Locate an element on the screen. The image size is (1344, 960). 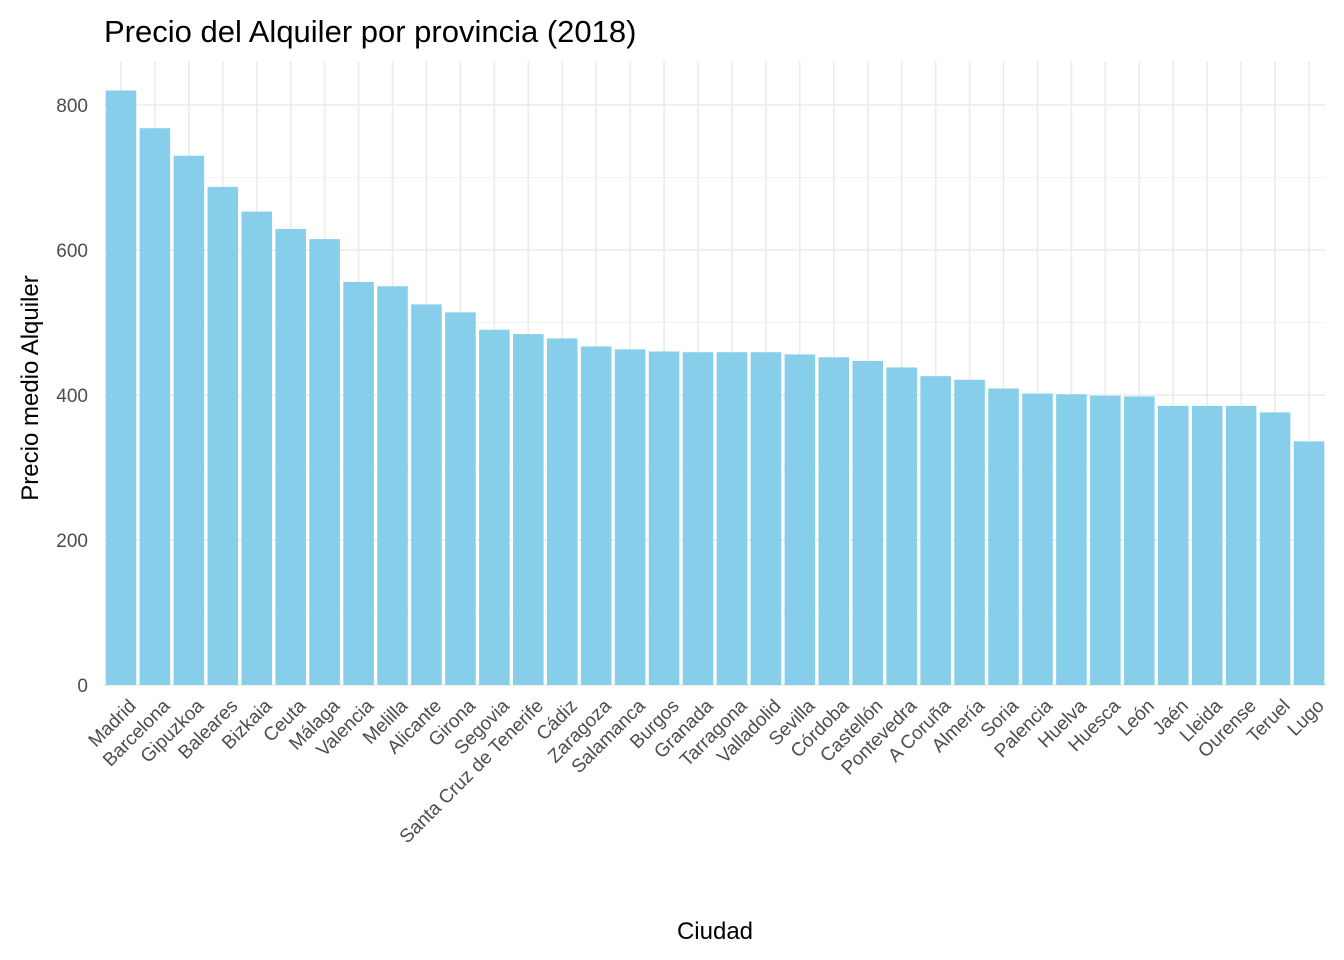
y-tick-label: 200 is located at coordinates (72, 541).